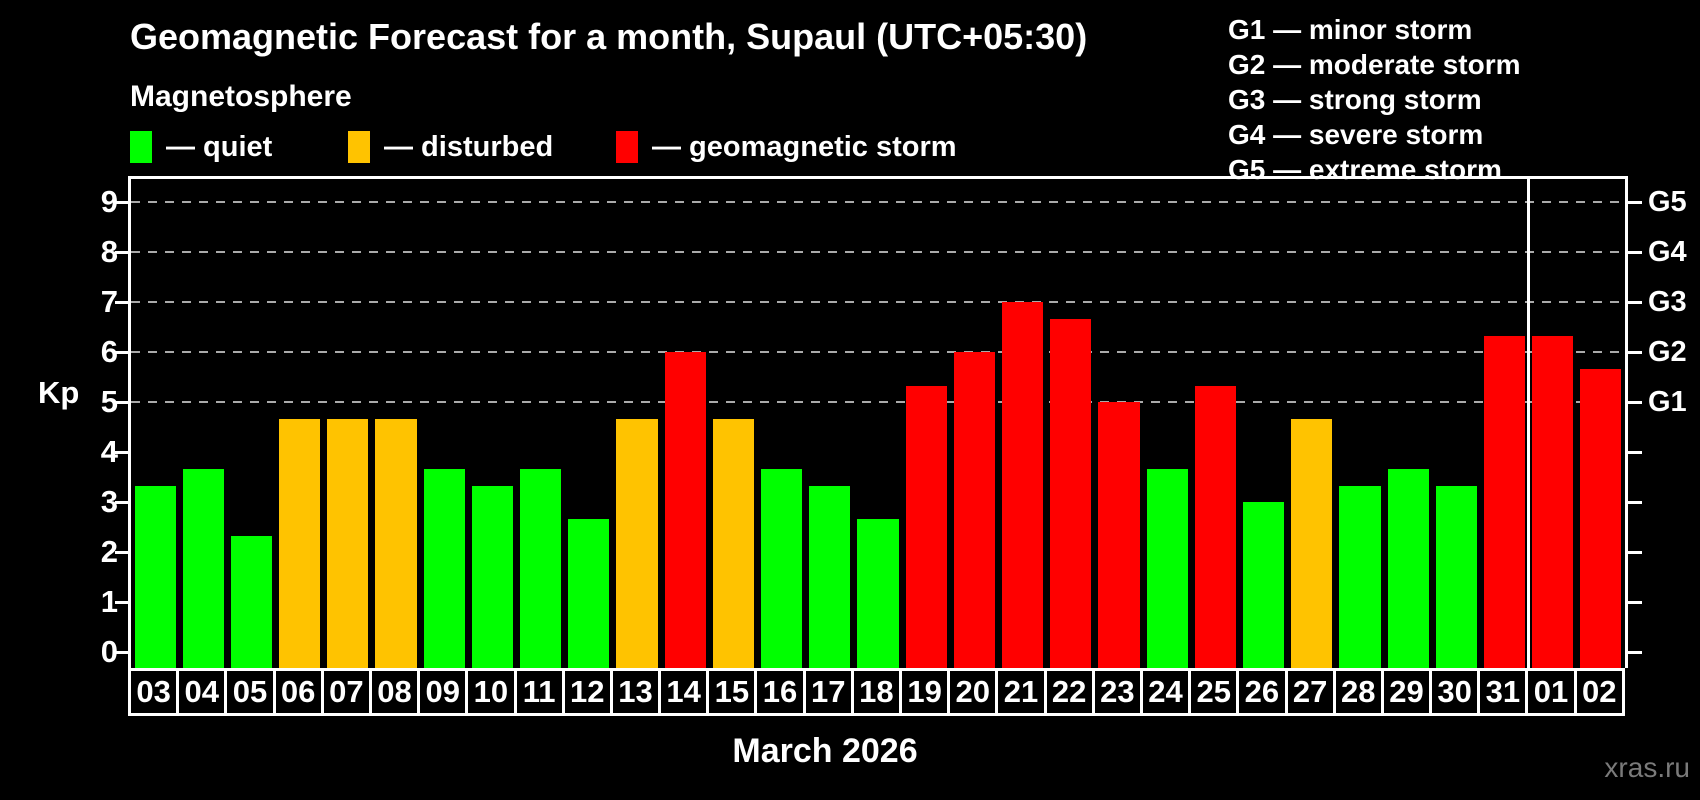 This screenshot has width=1700, height=800. Describe the element at coordinates (141, 147) in the screenshot. I see `quiet-color-swatch` at that location.